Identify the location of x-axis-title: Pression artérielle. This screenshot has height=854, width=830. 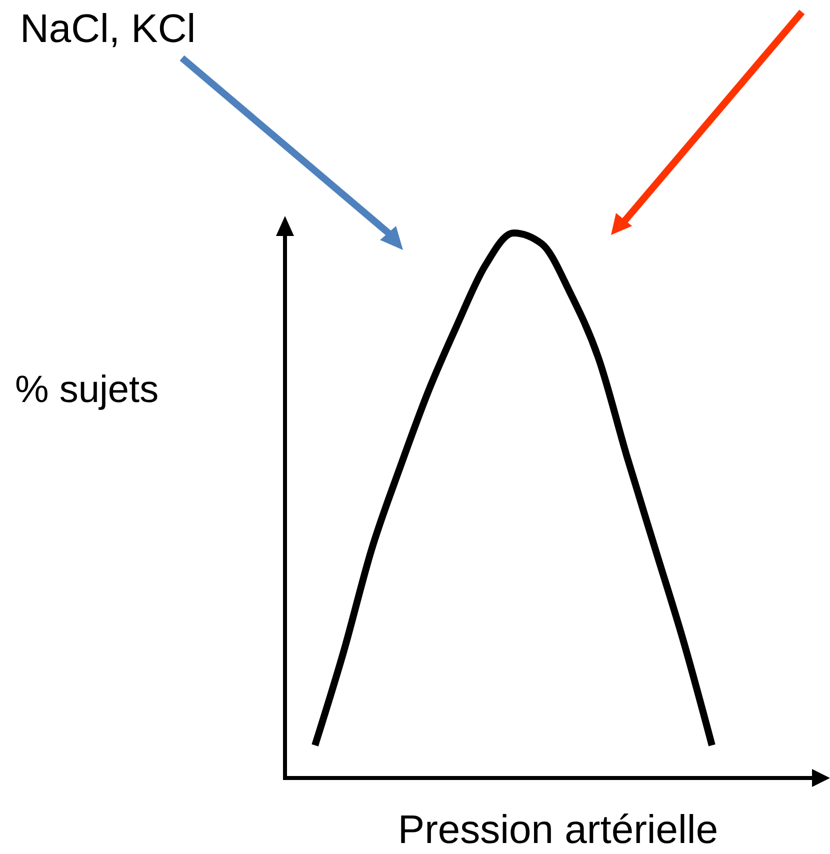
(558, 830).